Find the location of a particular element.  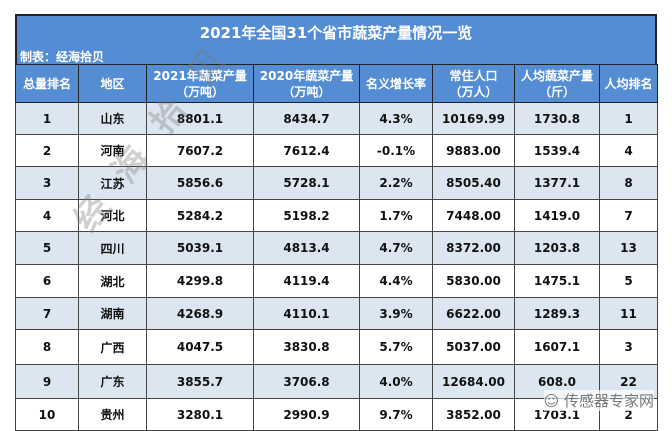

table-row: 4 河北 5284.2 5198.2 1.7% 7448.00 1419.0 7 is located at coordinates (336, 215).